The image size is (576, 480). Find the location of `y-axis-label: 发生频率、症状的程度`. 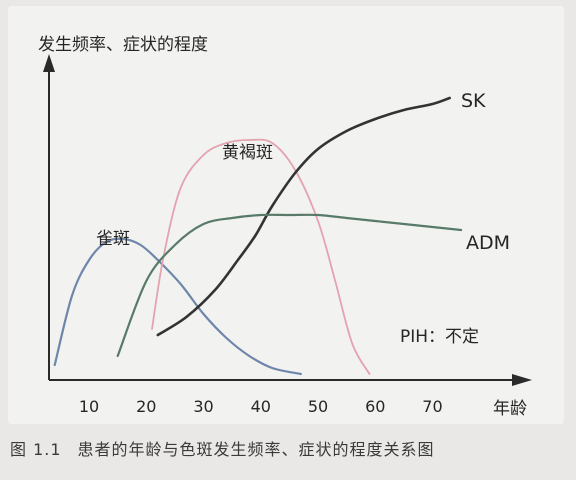

y-axis-label: 发生频率、症状的程度 is located at coordinates (123, 45).